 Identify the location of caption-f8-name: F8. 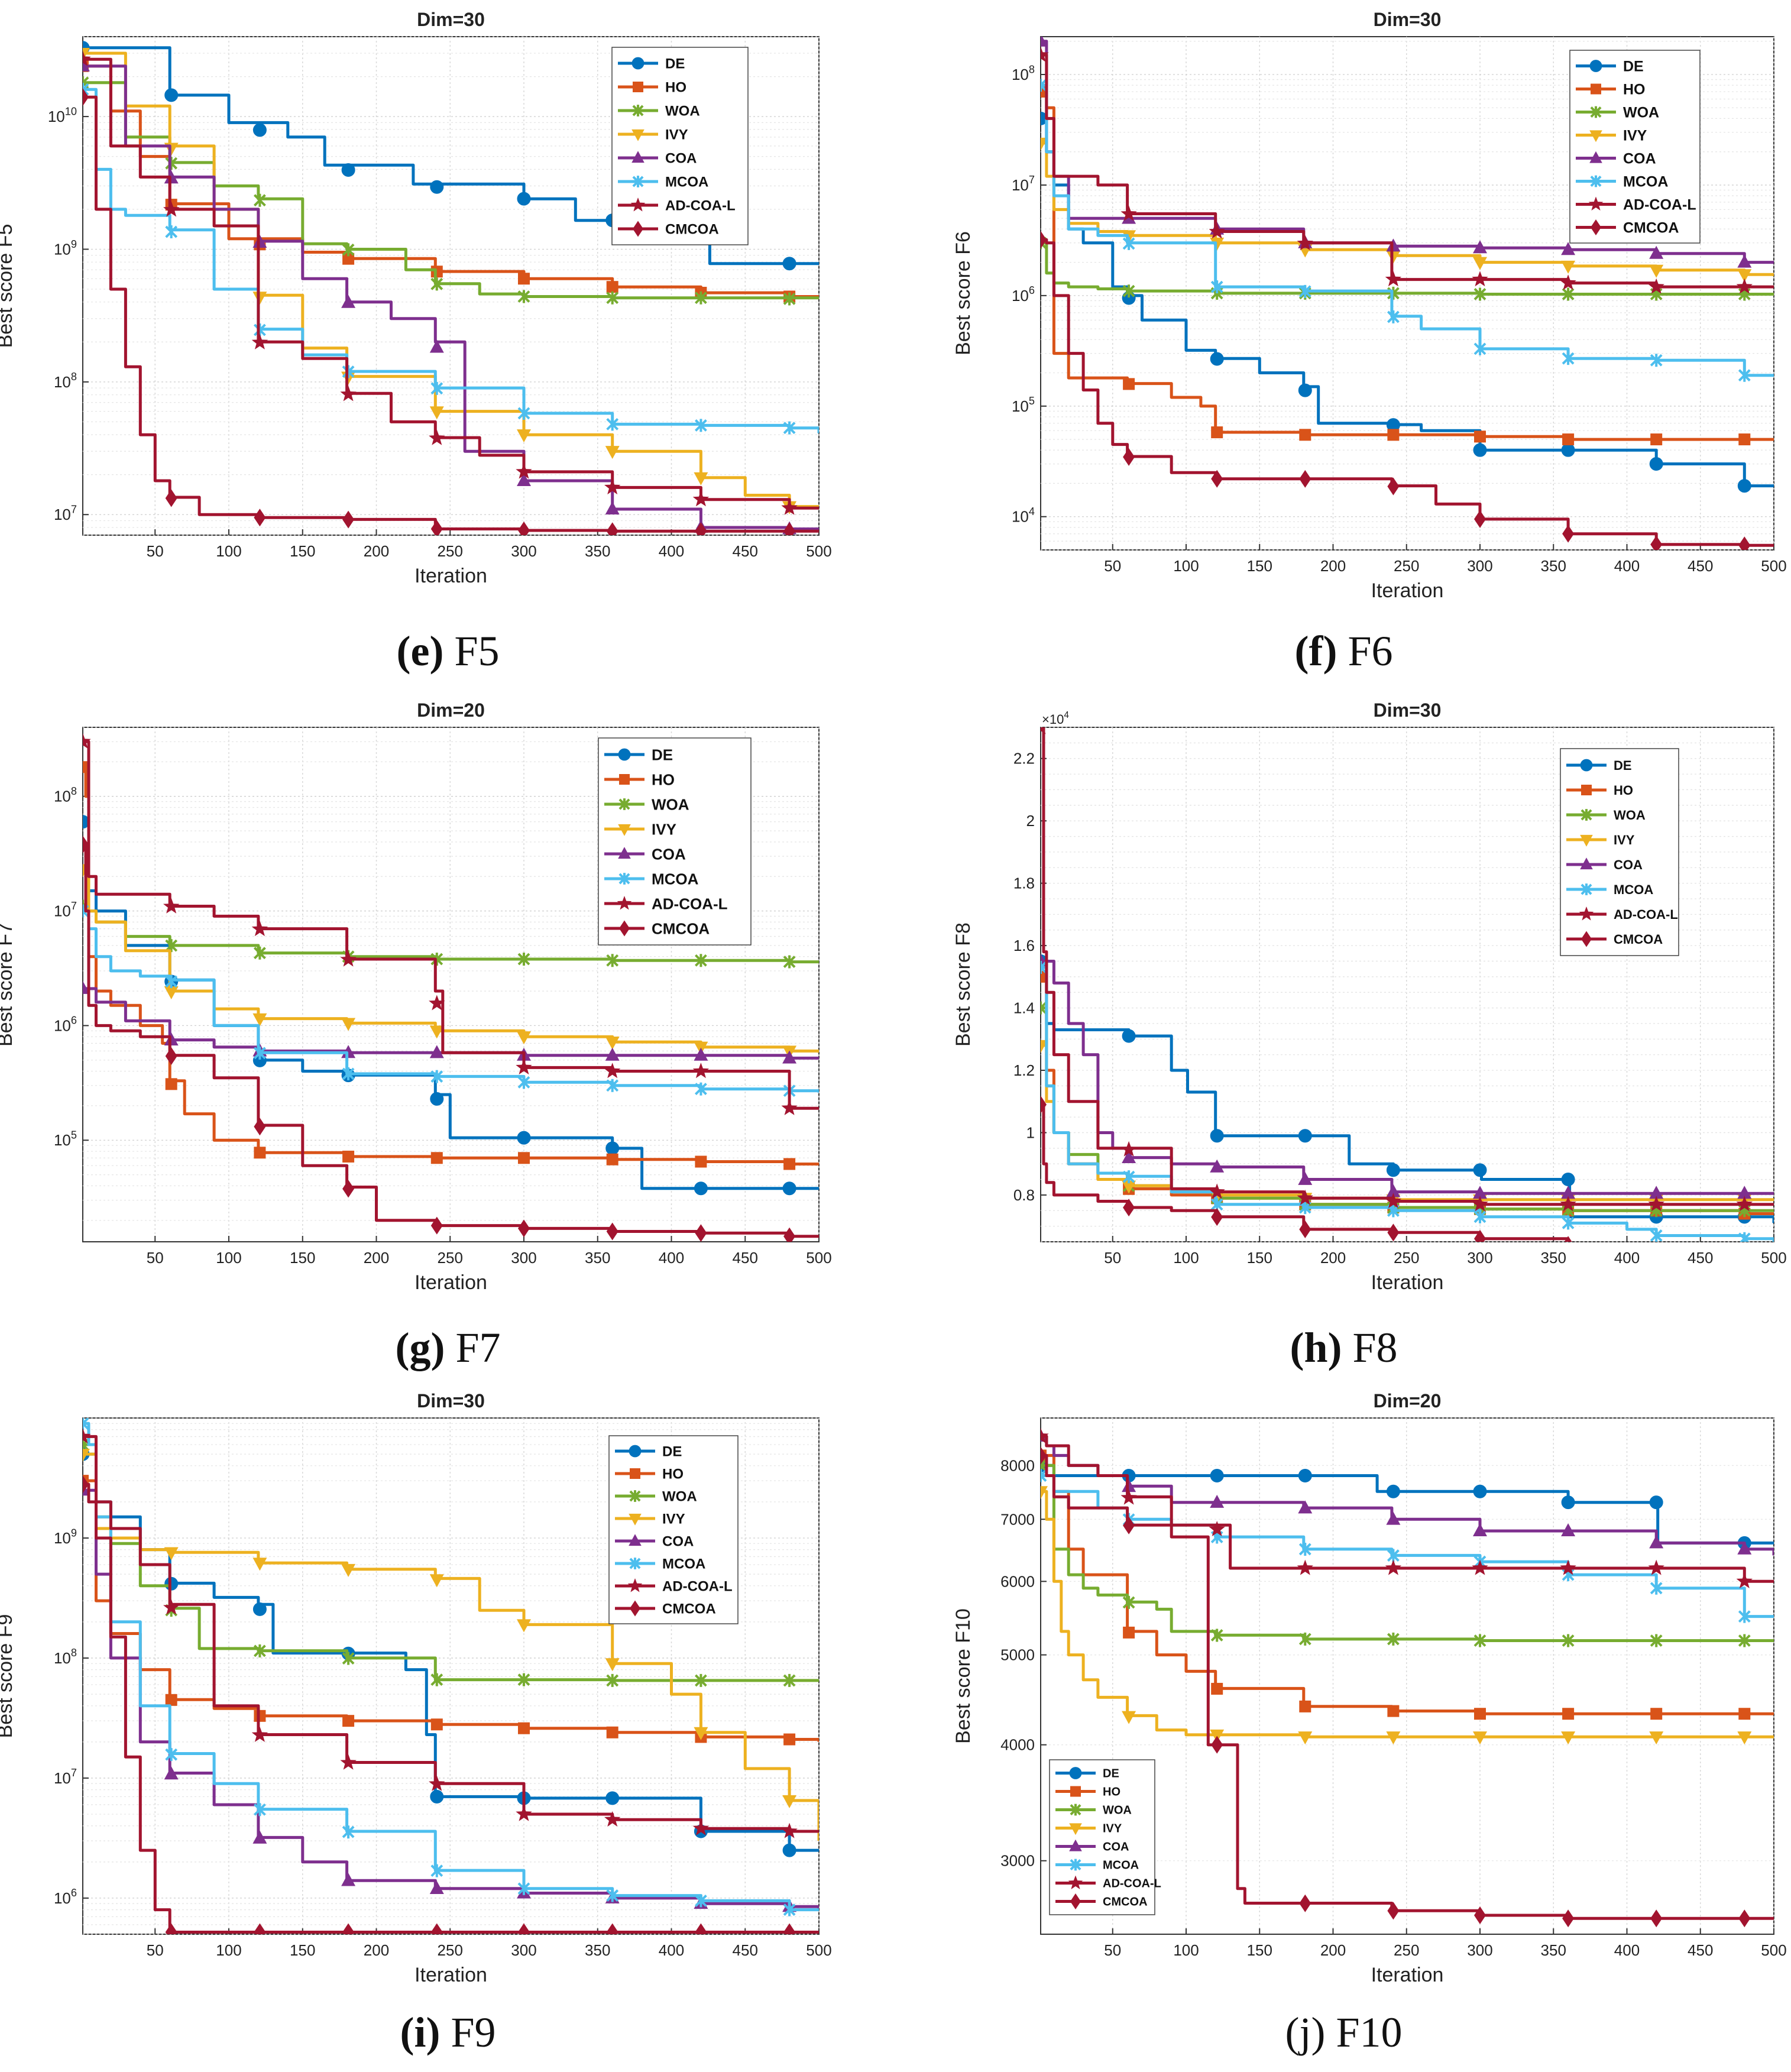
(1375, 1347).